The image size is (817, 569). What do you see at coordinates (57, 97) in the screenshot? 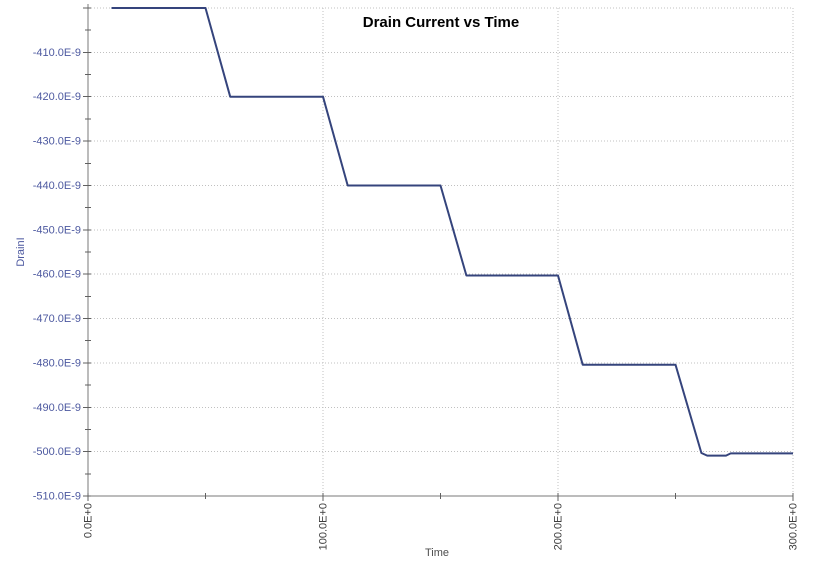
I see `y-tick-label: -420.0E-9` at bounding box center [57, 97].